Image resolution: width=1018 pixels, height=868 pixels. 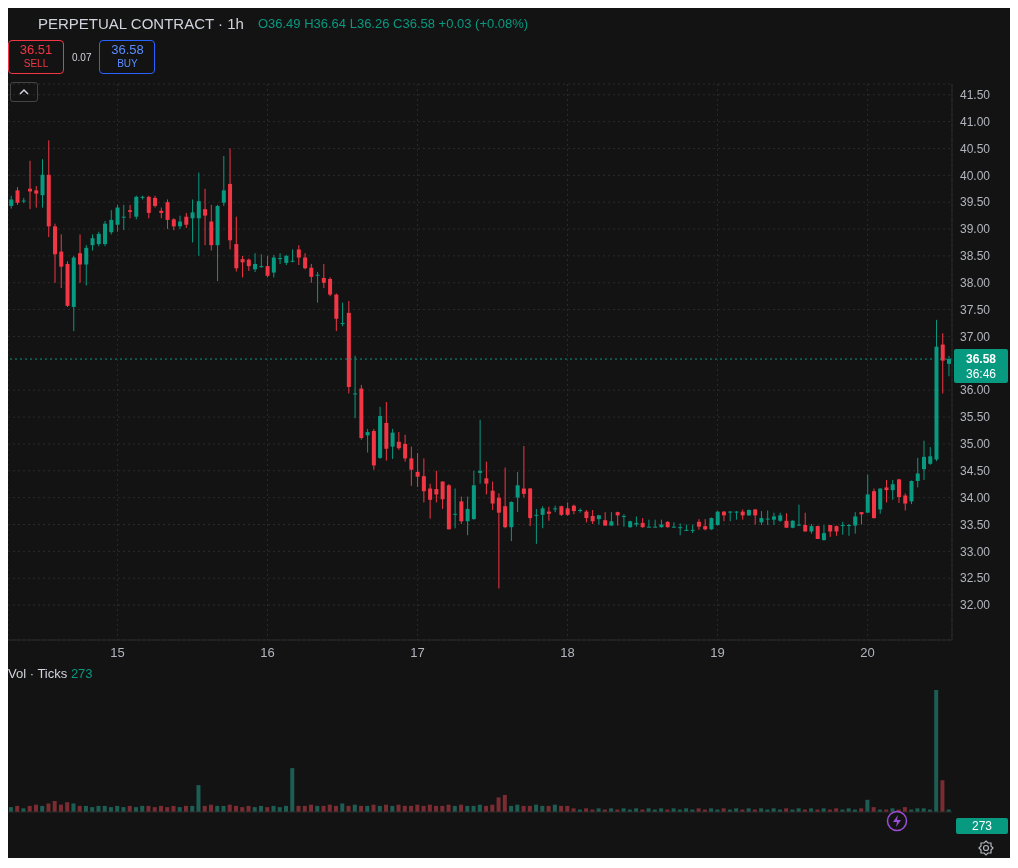 What do you see at coordinates (975, 497) in the screenshot?
I see `y-tick-label: 34.00` at bounding box center [975, 497].